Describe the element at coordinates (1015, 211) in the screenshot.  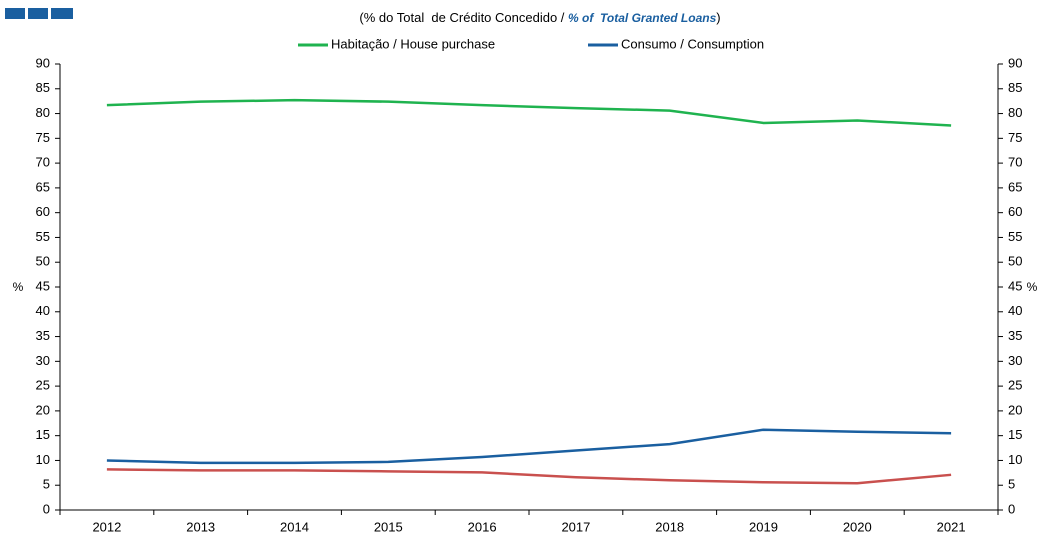
I see `y2-tick-label: 60` at that location.